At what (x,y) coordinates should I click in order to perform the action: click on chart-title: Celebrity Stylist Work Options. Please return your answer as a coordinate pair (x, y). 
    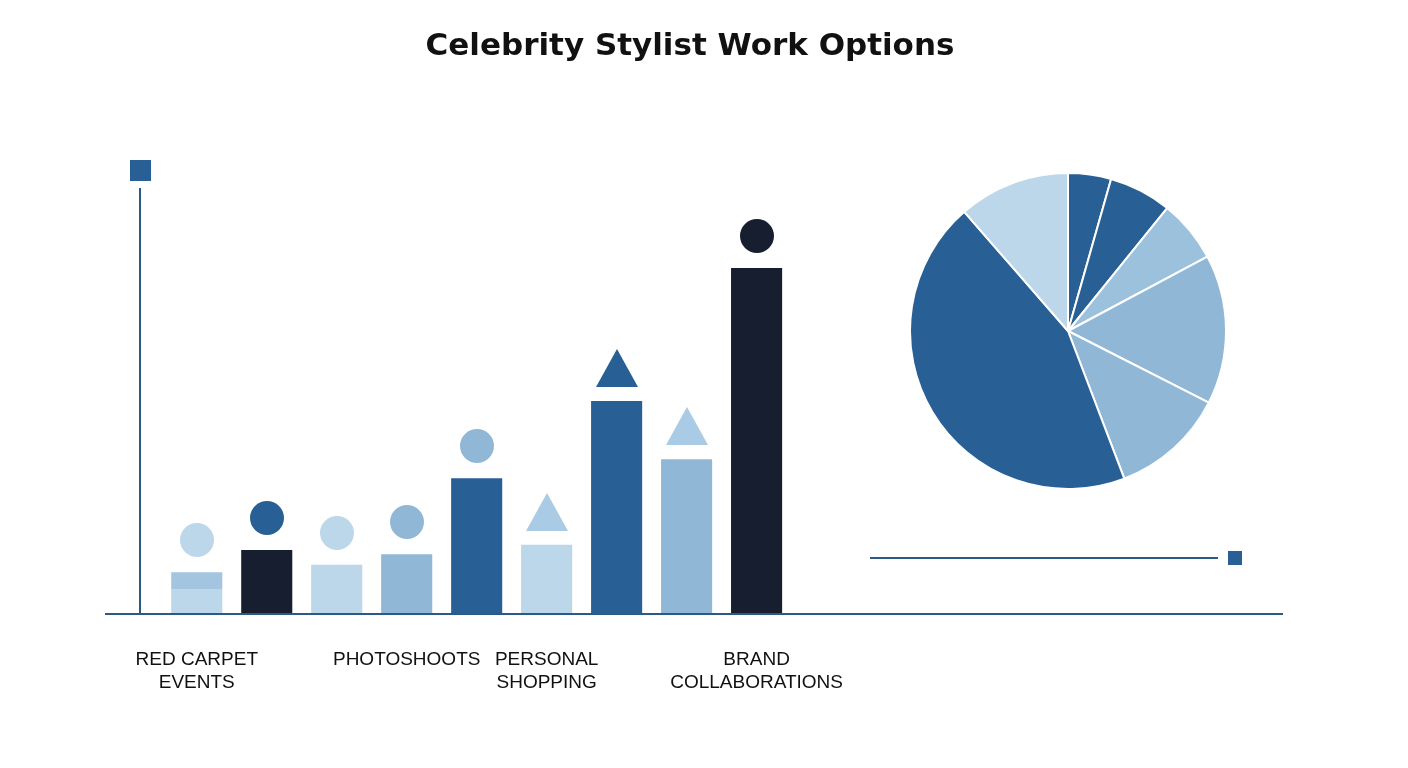
    Looking at the image, I should click on (690, 44).